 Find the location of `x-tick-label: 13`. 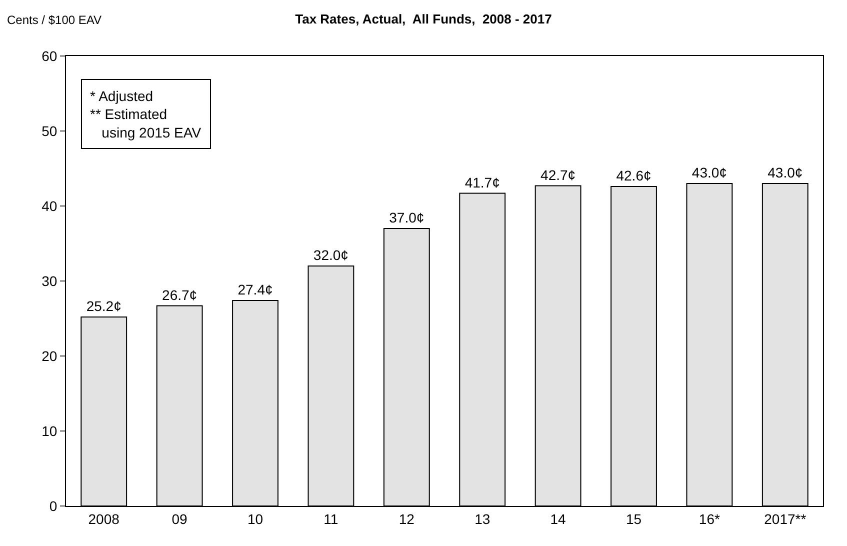

x-tick-label: 13 is located at coordinates (482, 518).